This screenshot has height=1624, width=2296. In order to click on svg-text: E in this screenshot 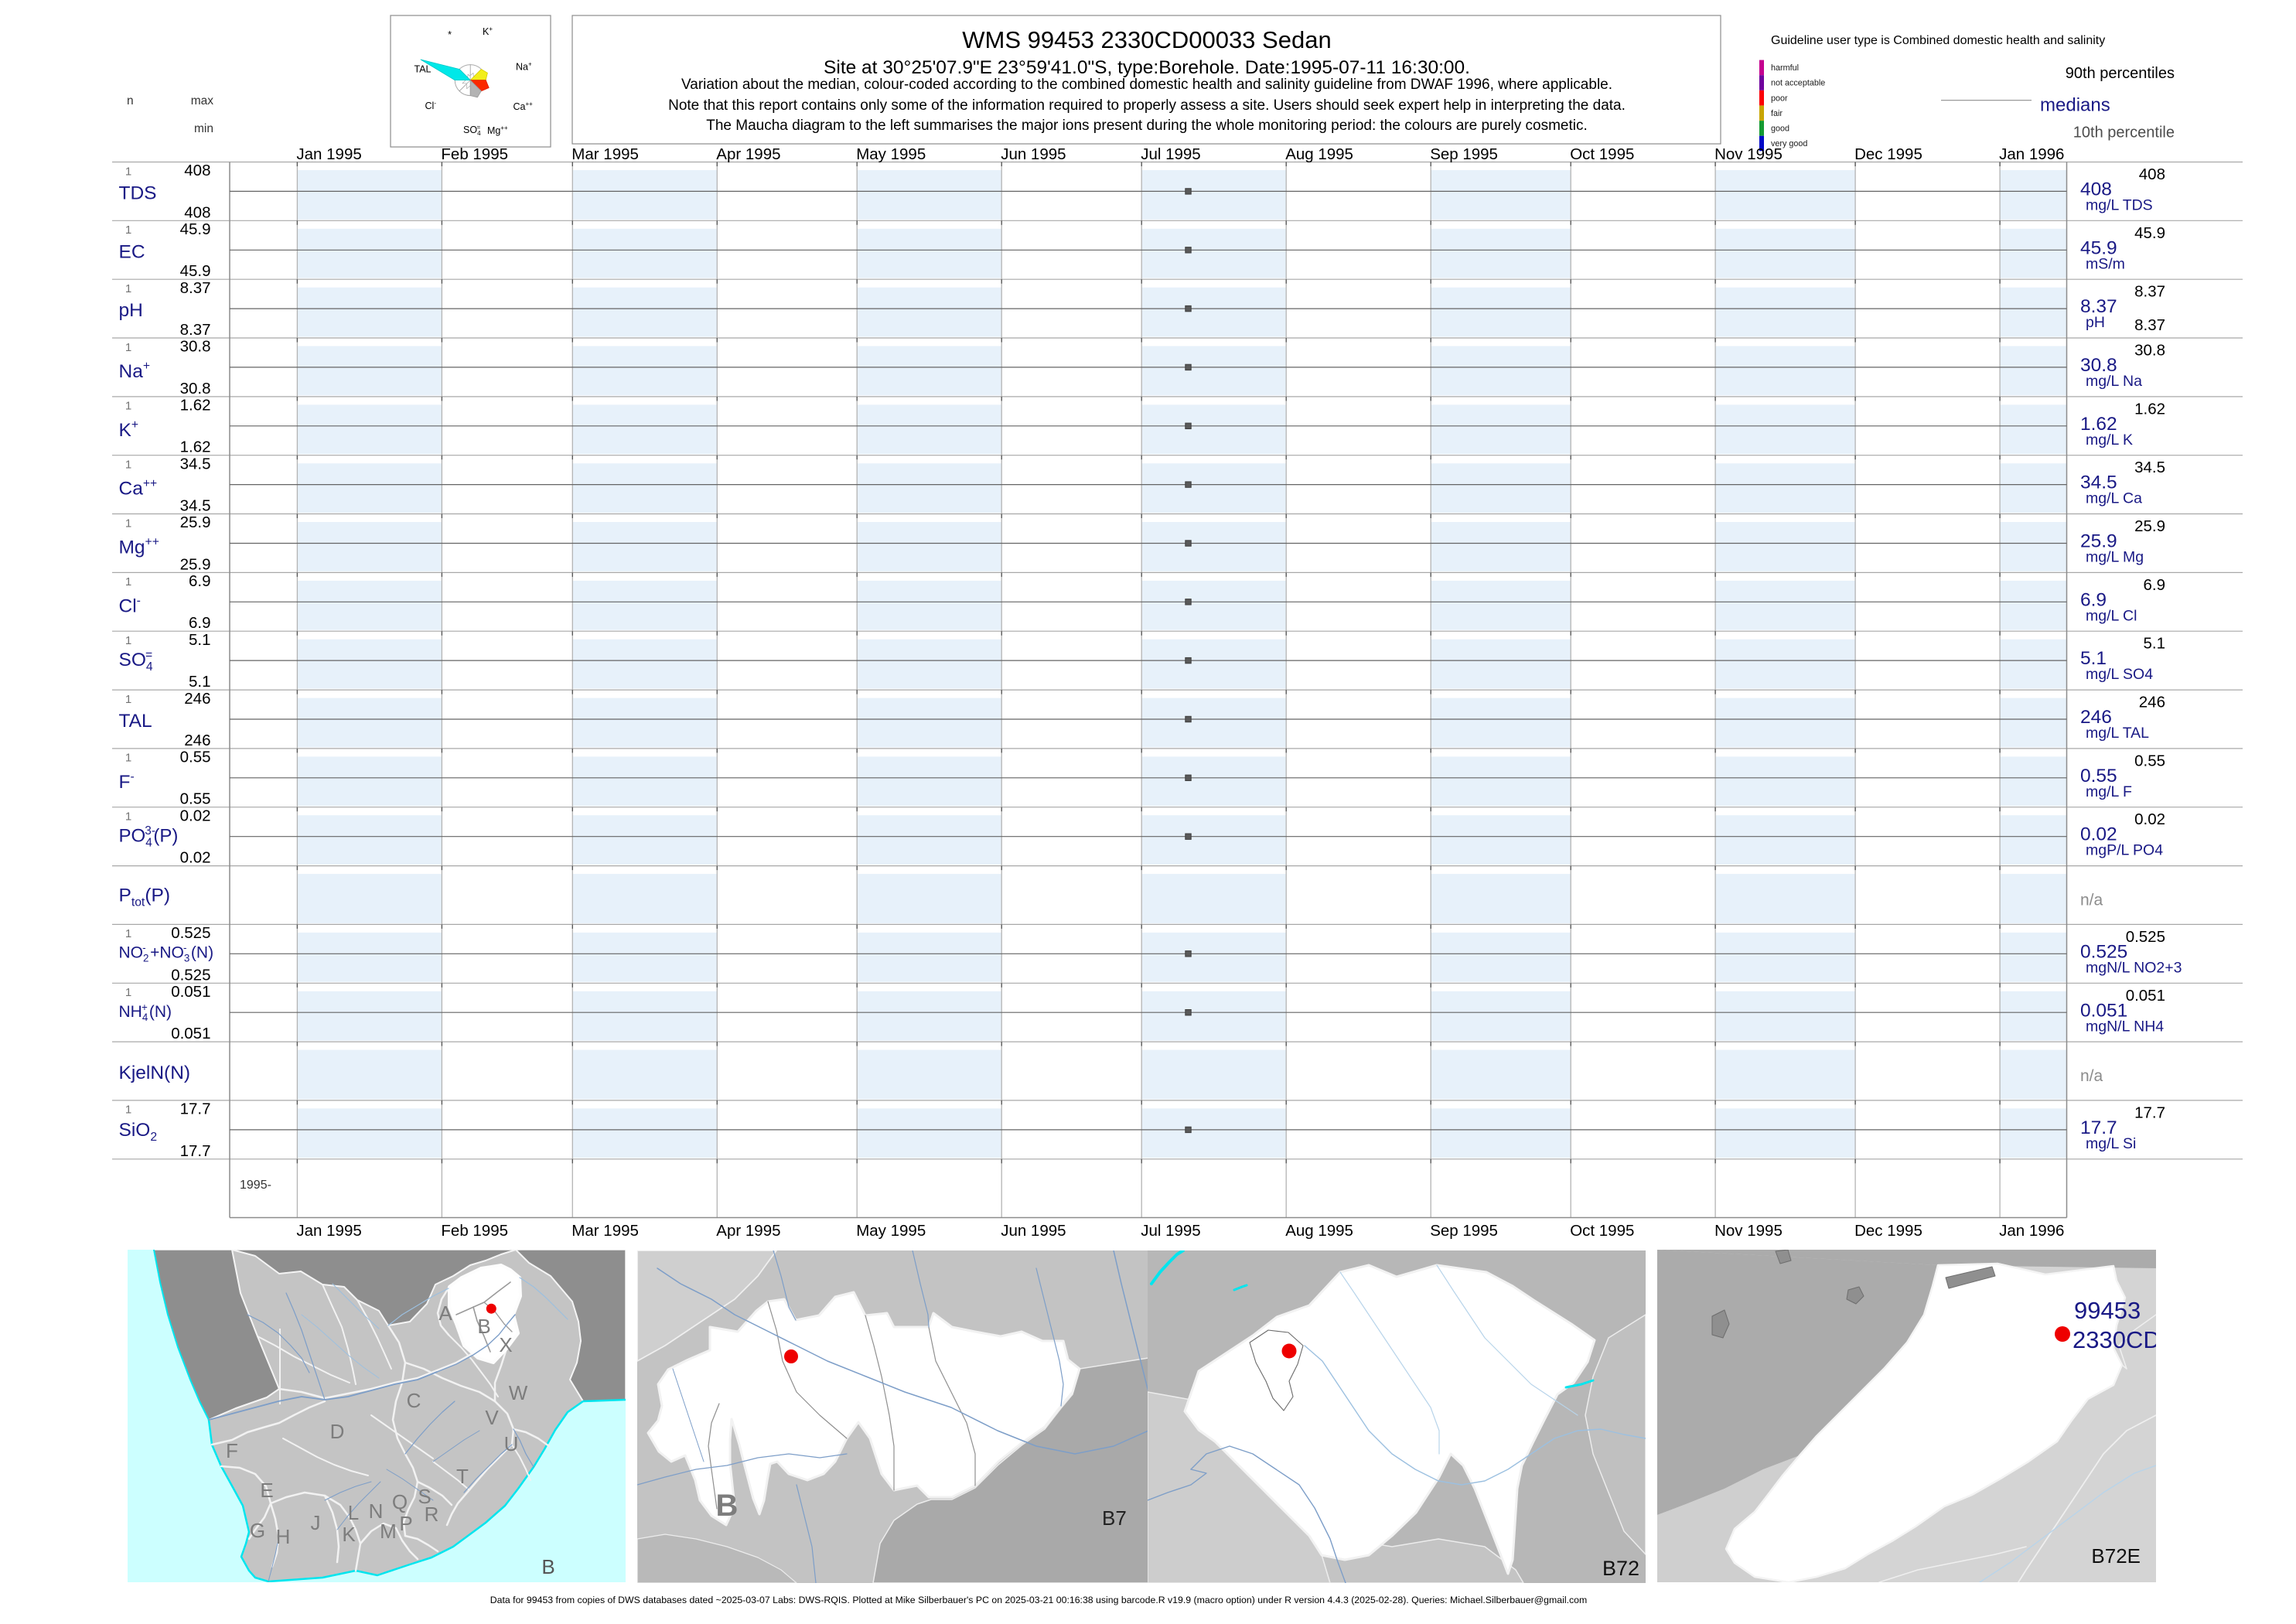, I will do `click(266, 1490)`.